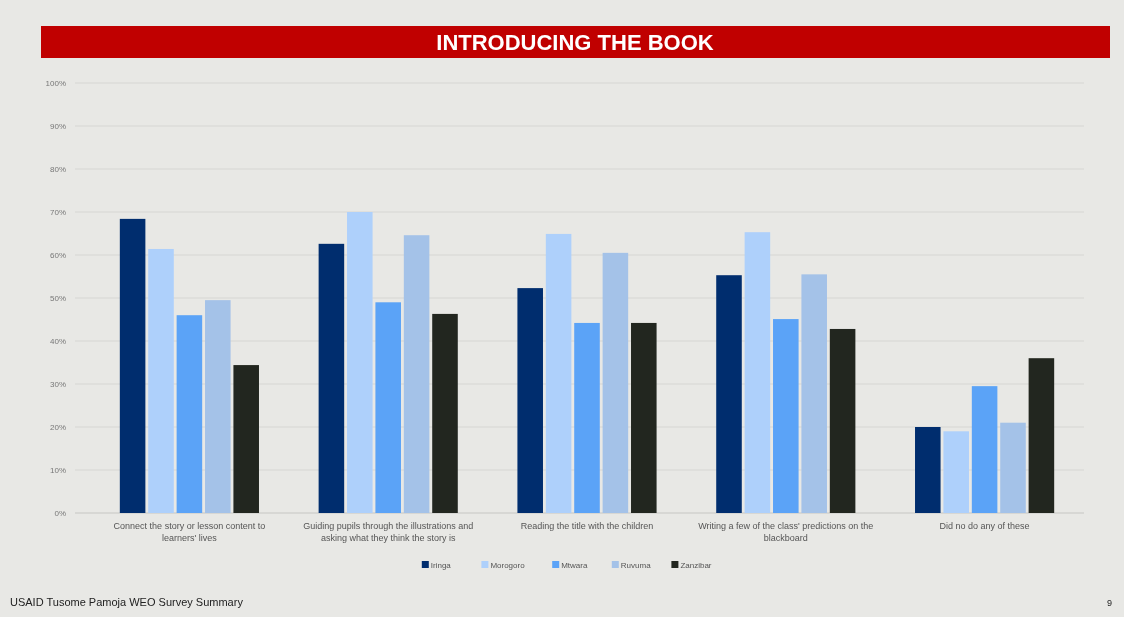 Image resolution: width=1124 pixels, height=617 pixels. Describe the element at coordinates (508, 565) in the screenshot. I see `legend-label: Morogoro` at that location.